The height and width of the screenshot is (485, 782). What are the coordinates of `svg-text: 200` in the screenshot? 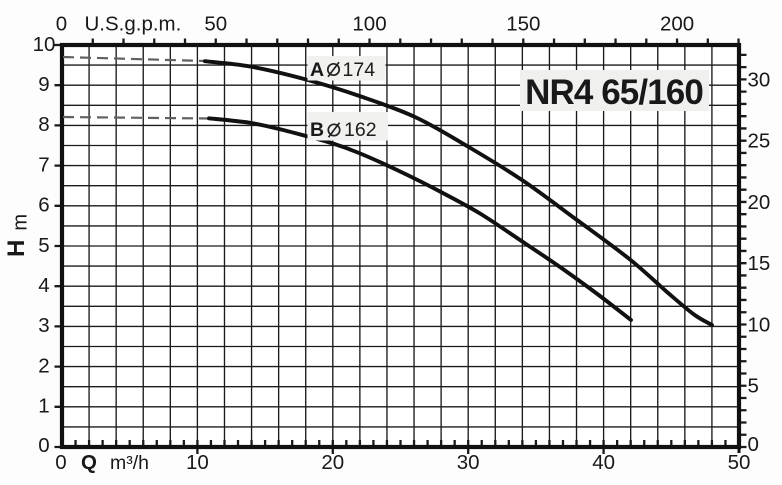 It's located at (677, 24).